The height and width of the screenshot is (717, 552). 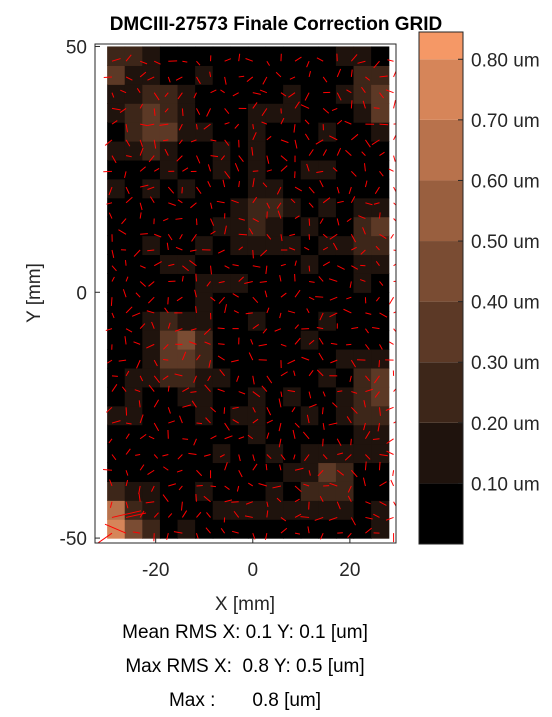 What do you see at coordinates (505, 424) in the screenshot?
I see `colorbar-tick-label: 0.20 um` at bounding box center [505, 424].